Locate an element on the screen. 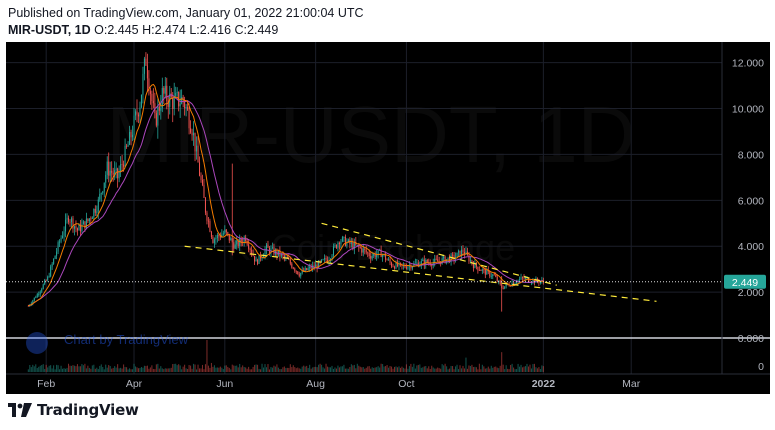 The image size is (775, 430). watermark-symbol: MIR-USDT, 1D is located at coordinates (371, 134).